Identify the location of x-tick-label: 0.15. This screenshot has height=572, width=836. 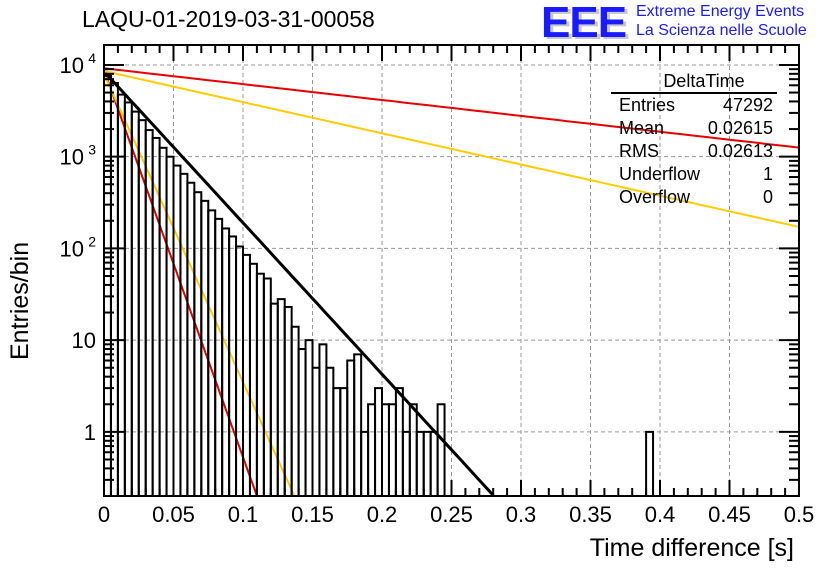
(312, 514).